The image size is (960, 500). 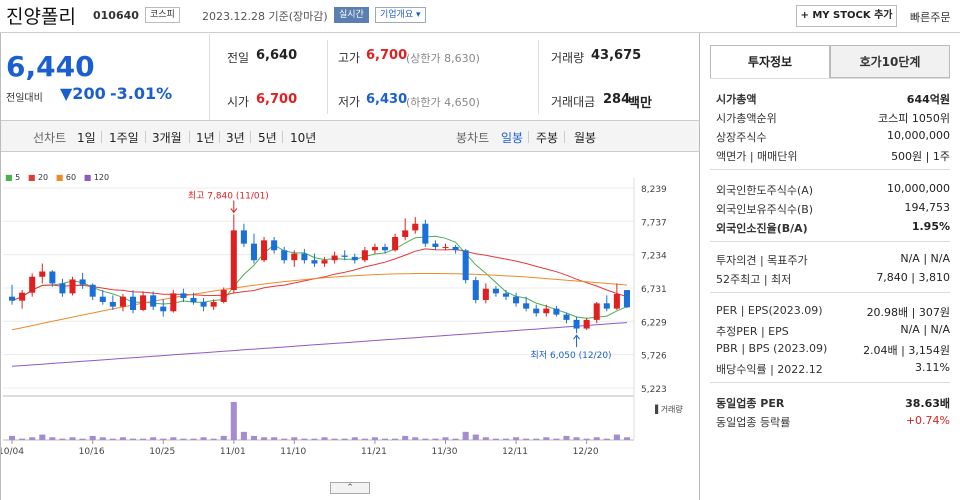 What do you see at coordinates (205, 138) in the screenshot?
I see `period-1y: 1년` at bounding box center [205, 138].